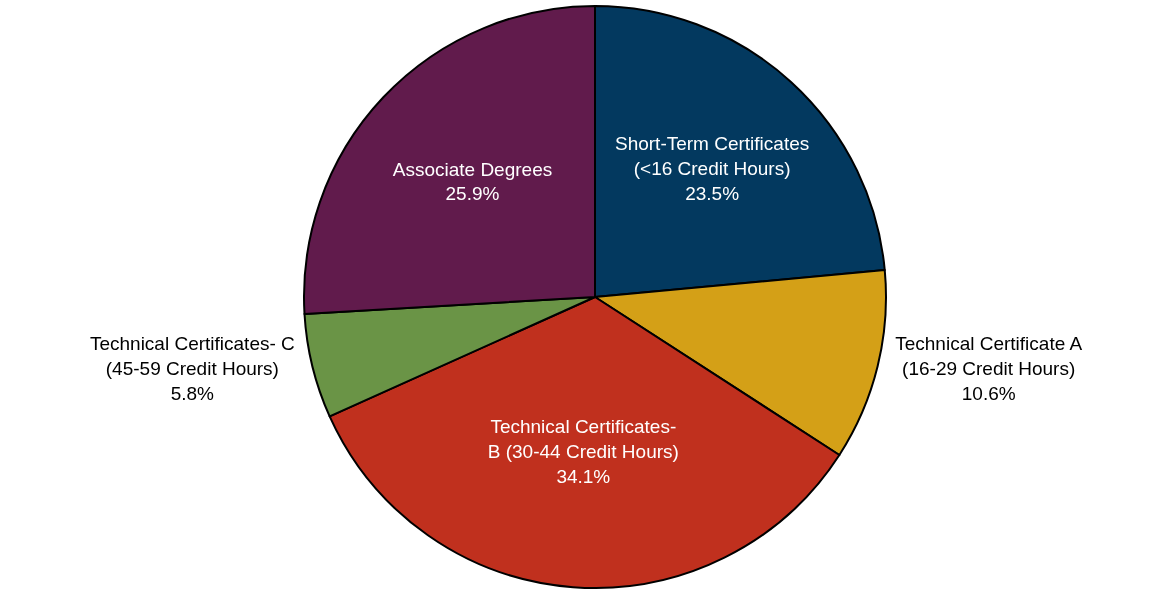 The height and width of the screenshot is (594, 1173). What do you see at coordinates (988, 393) in the screenshot?
I see `data-label: 10.6%` at bounding box center [988, 393].